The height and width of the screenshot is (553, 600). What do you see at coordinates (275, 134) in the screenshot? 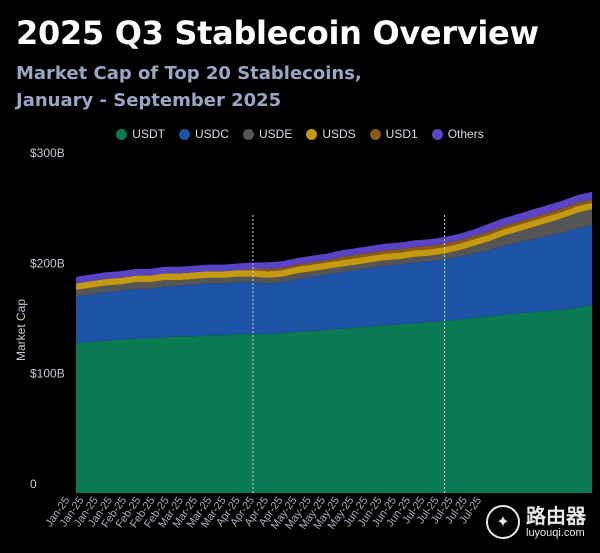
I see `legend-label: USDE` at bounding box center [275, 134].